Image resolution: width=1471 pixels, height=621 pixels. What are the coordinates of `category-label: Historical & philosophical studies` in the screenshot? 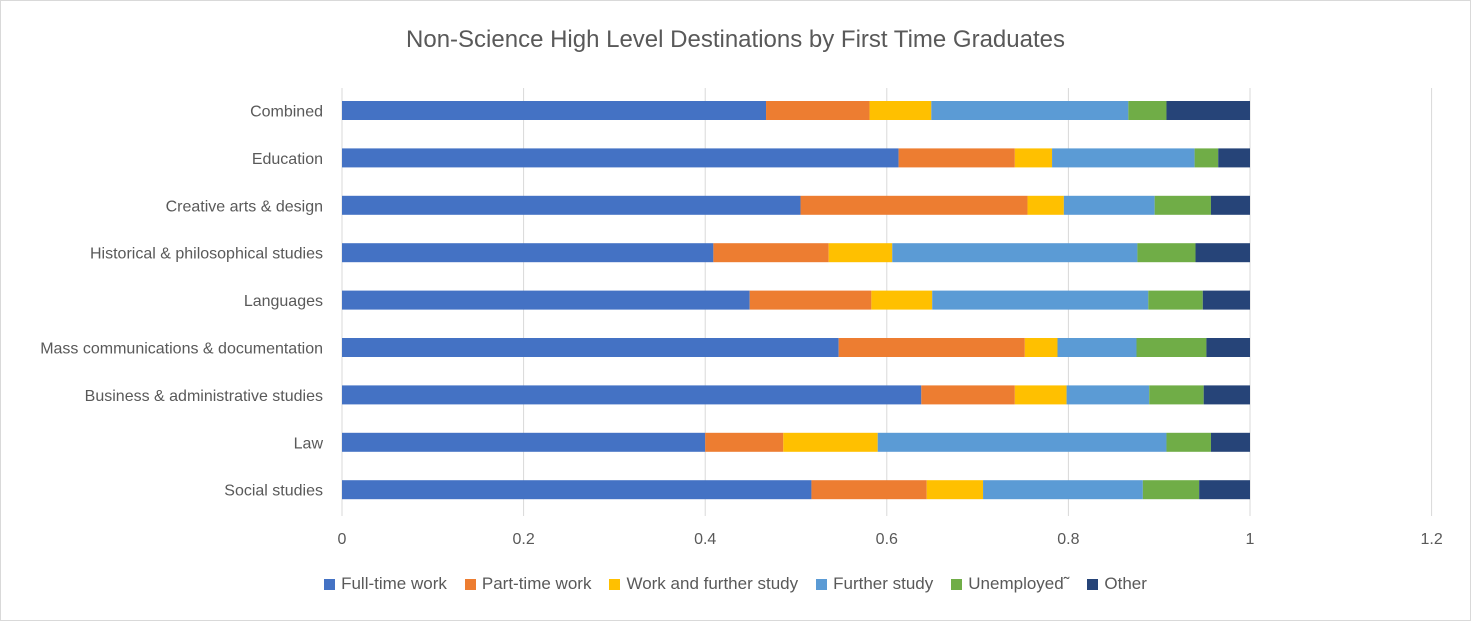 It's located at (206, 254).